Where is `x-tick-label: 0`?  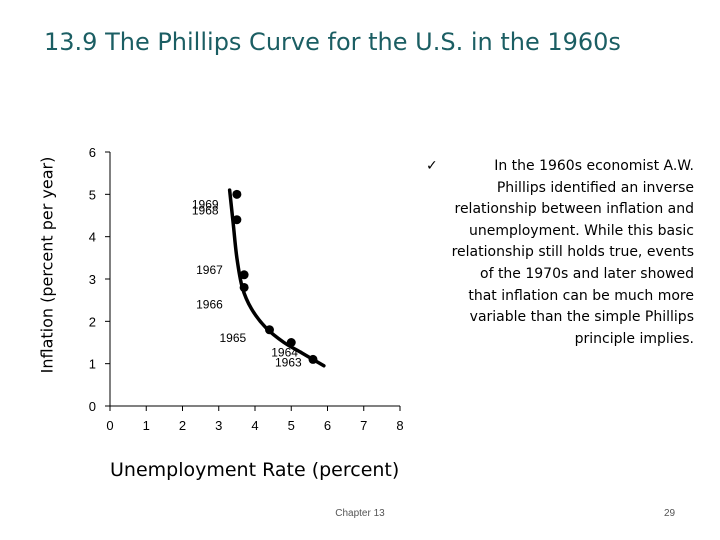 x-tick-label: 0 is located at coordinates (109, 425).